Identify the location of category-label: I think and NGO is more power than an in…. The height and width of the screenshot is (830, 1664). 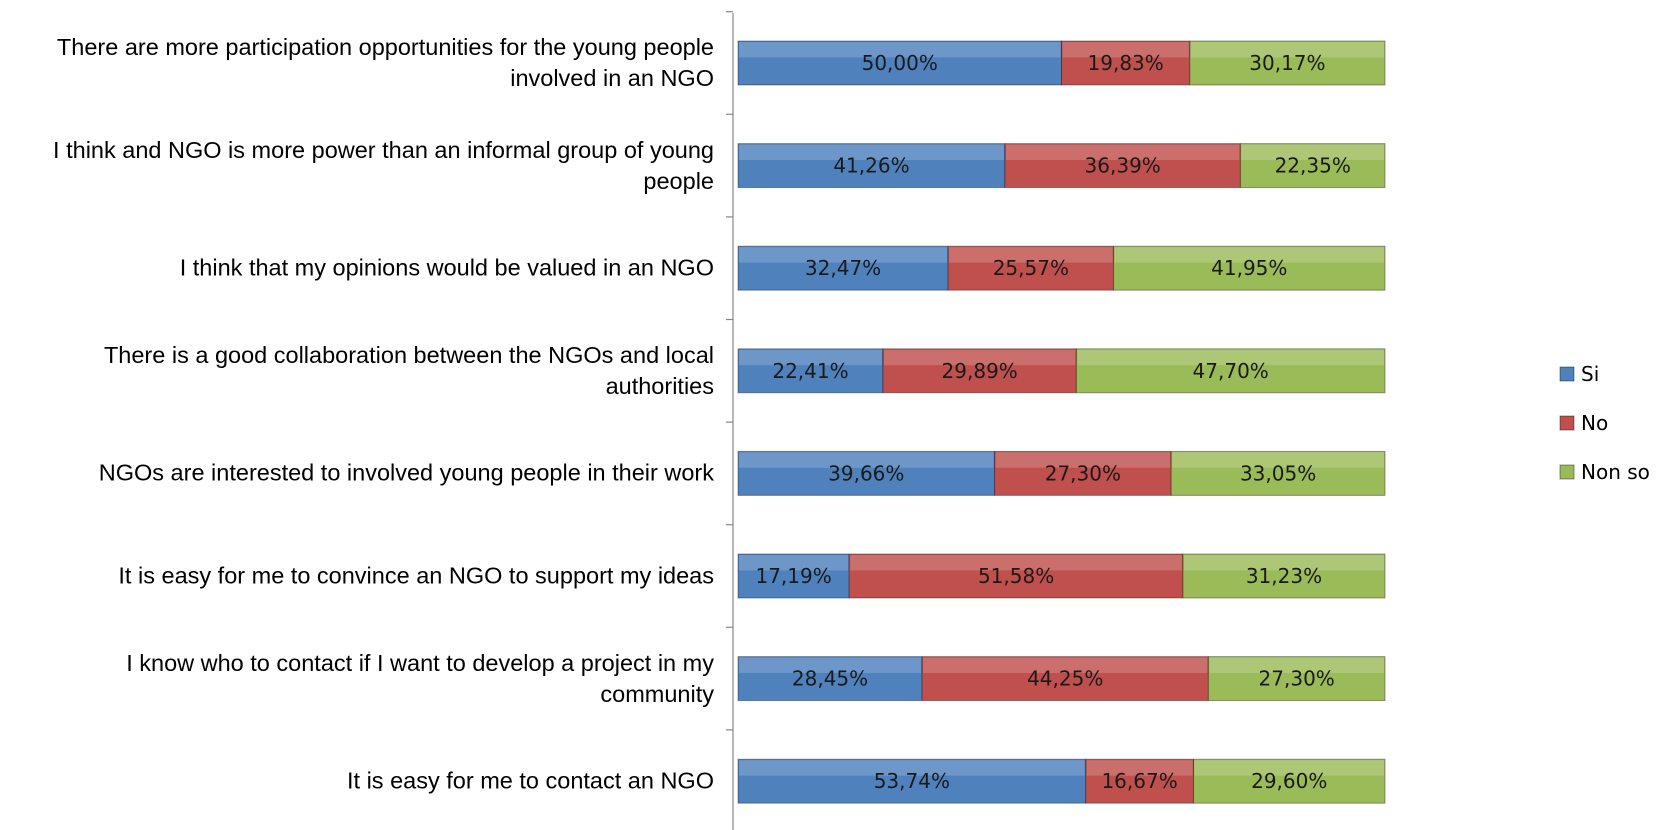
(383, 165).